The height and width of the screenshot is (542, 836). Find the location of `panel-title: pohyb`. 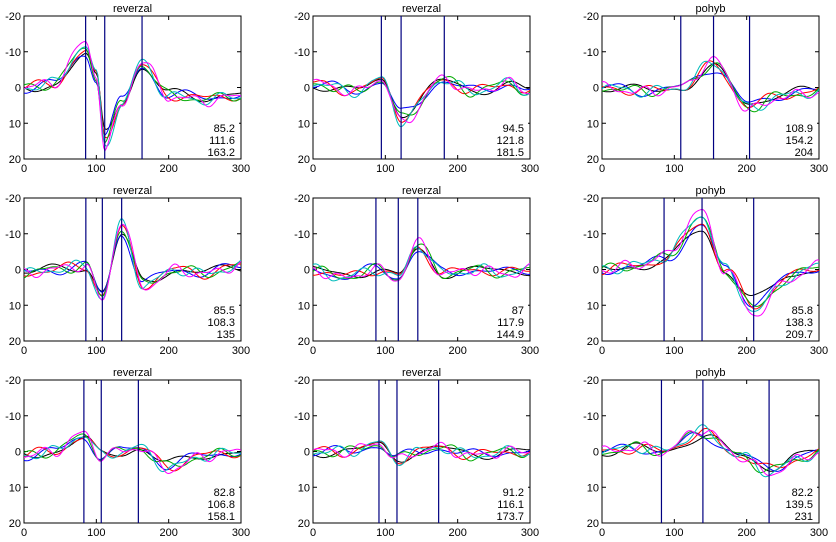

panel-title: pohyb is located at coordinates (711, 9).